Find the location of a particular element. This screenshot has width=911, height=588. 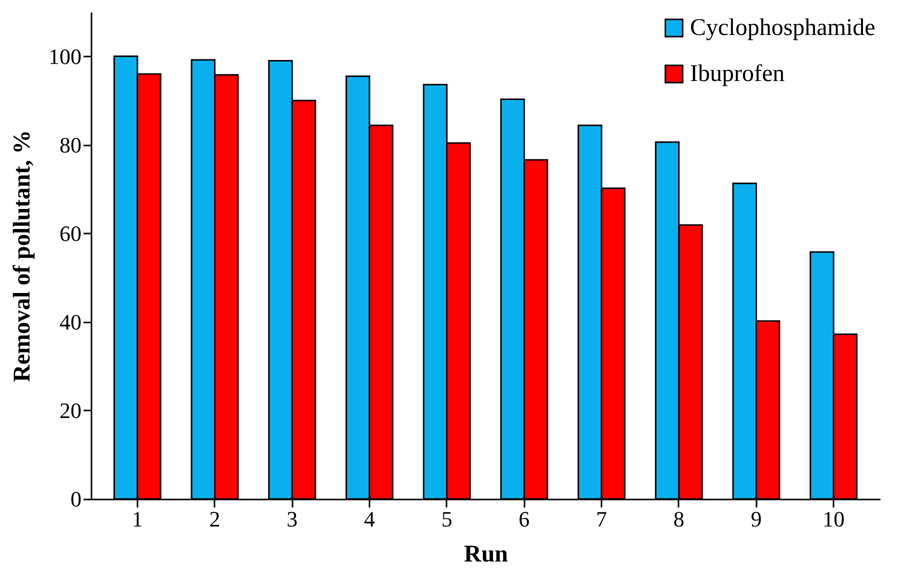

x-tick-label: 4 is located at coordinates (369, 519).